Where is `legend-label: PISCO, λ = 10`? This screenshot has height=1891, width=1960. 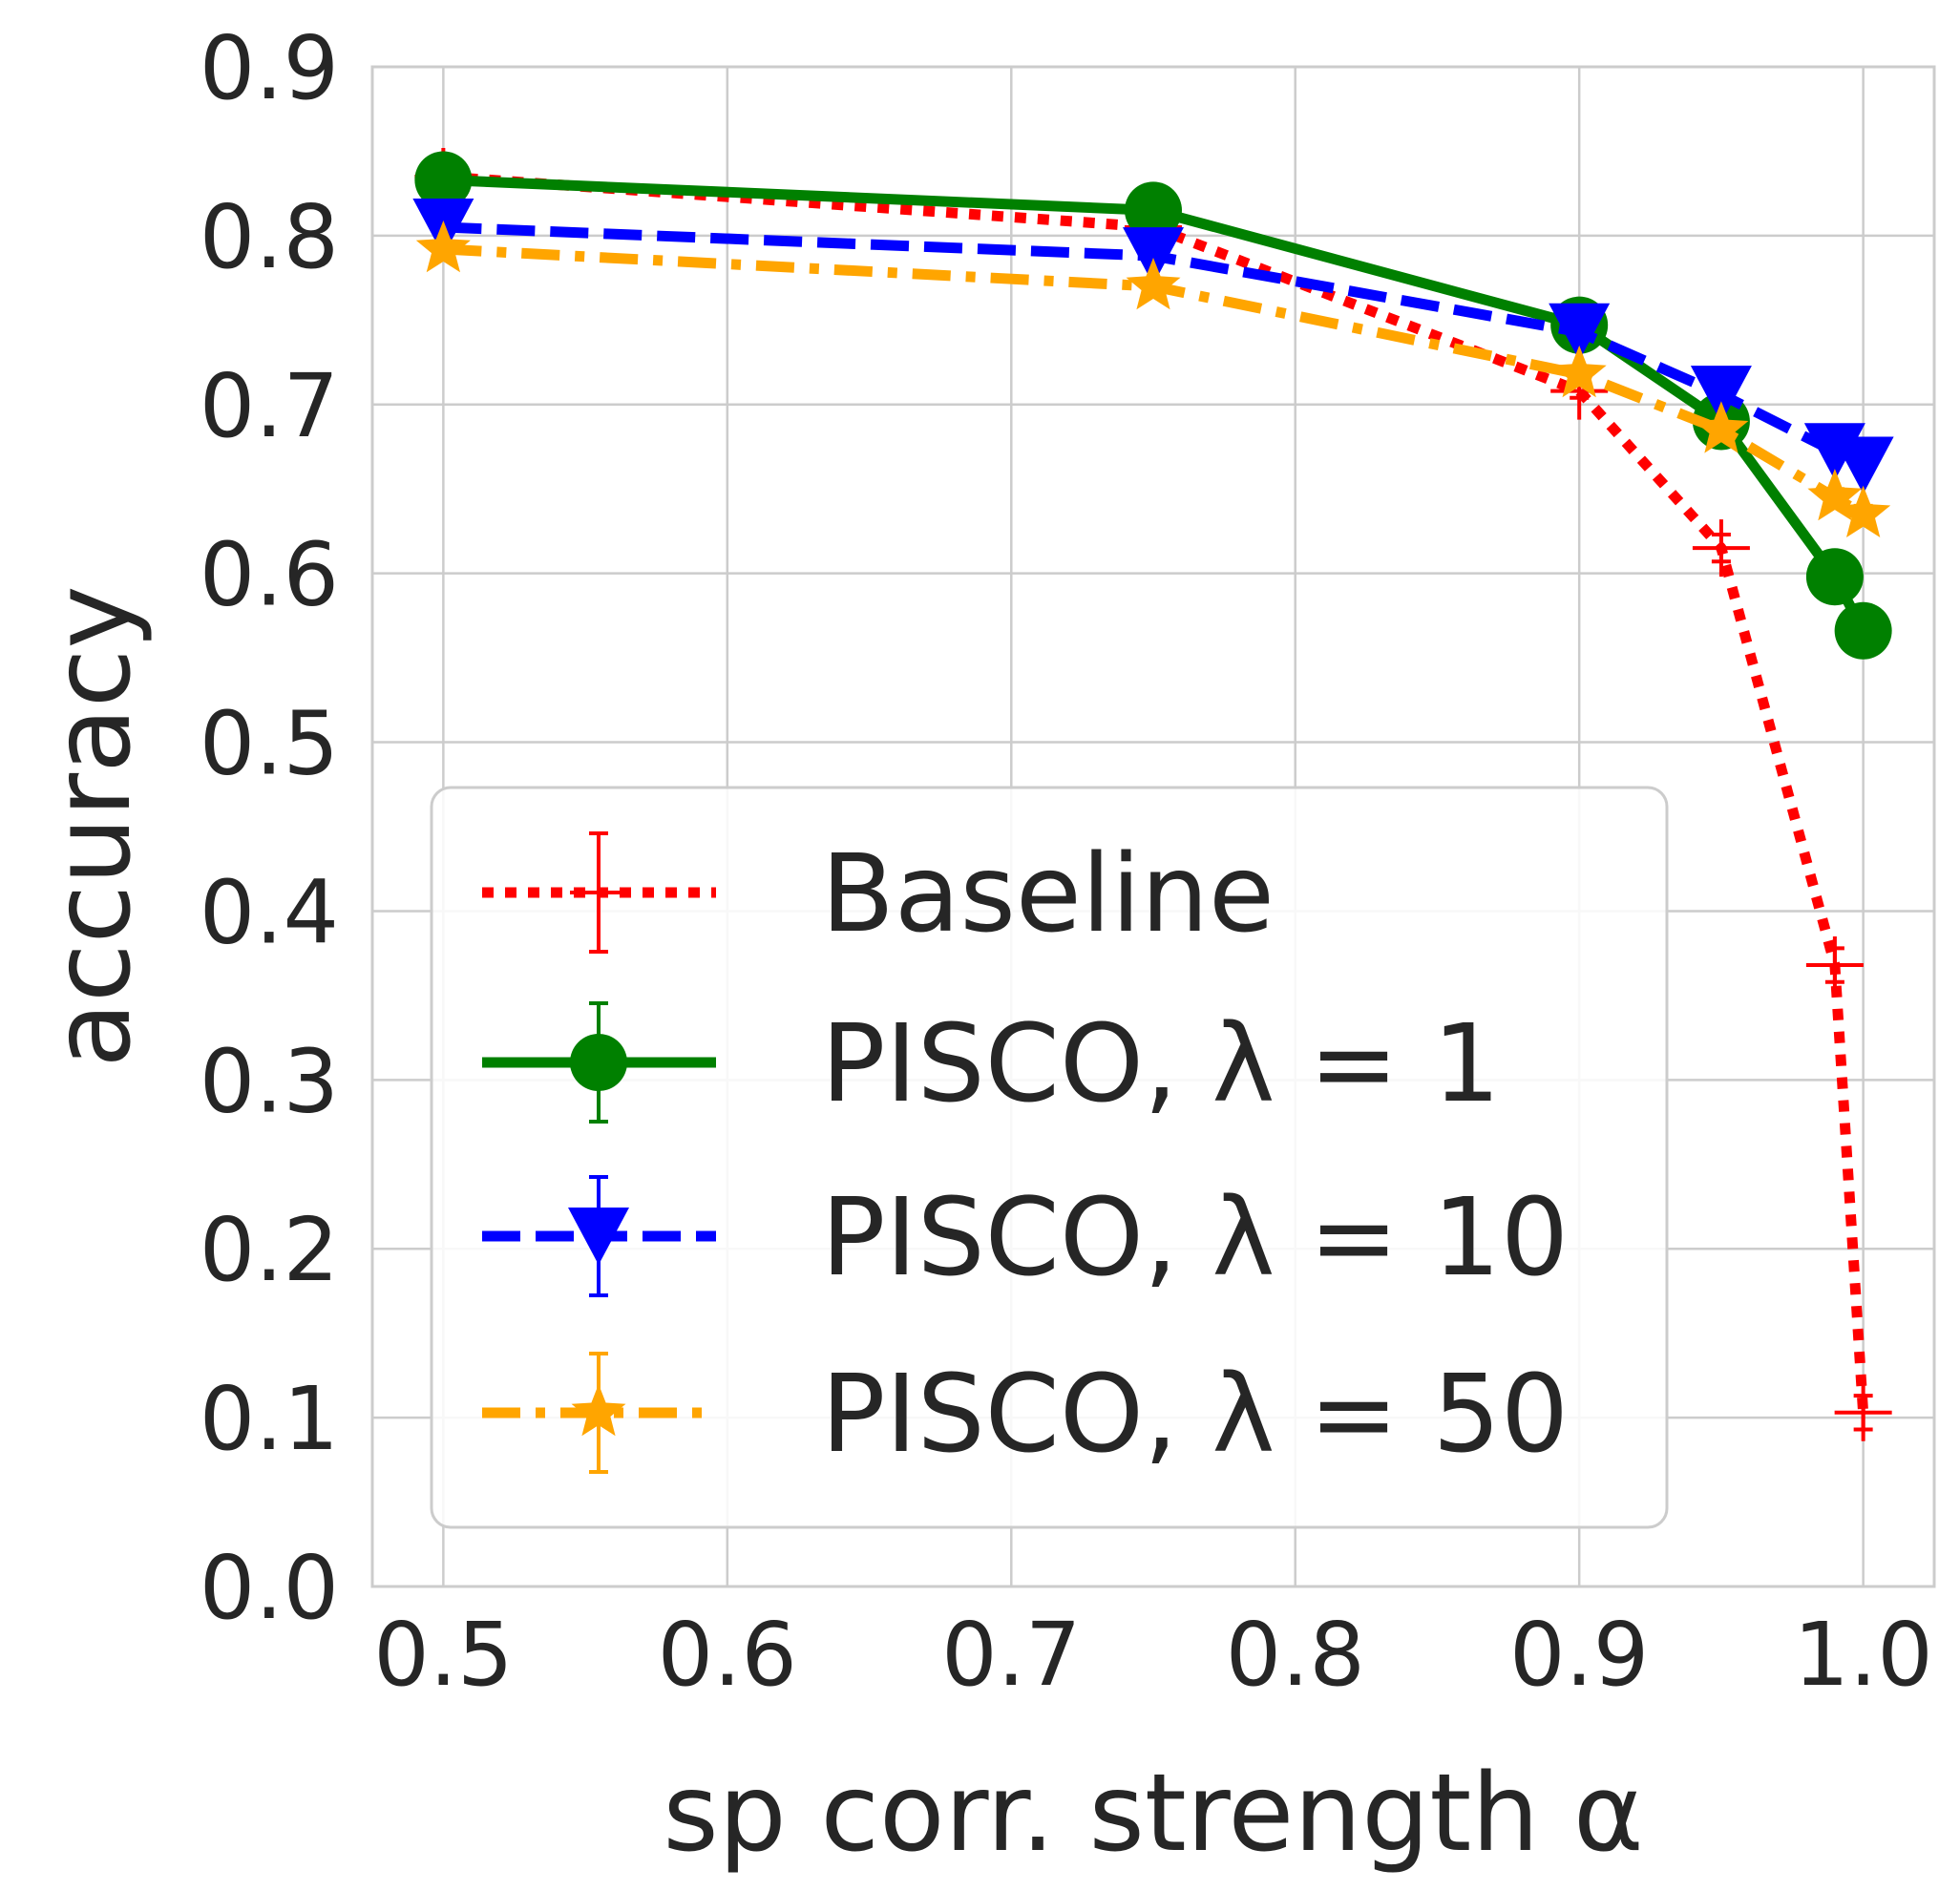
legend-label: PISCO, λ = 10 is located at coordinates (1195, 1238).